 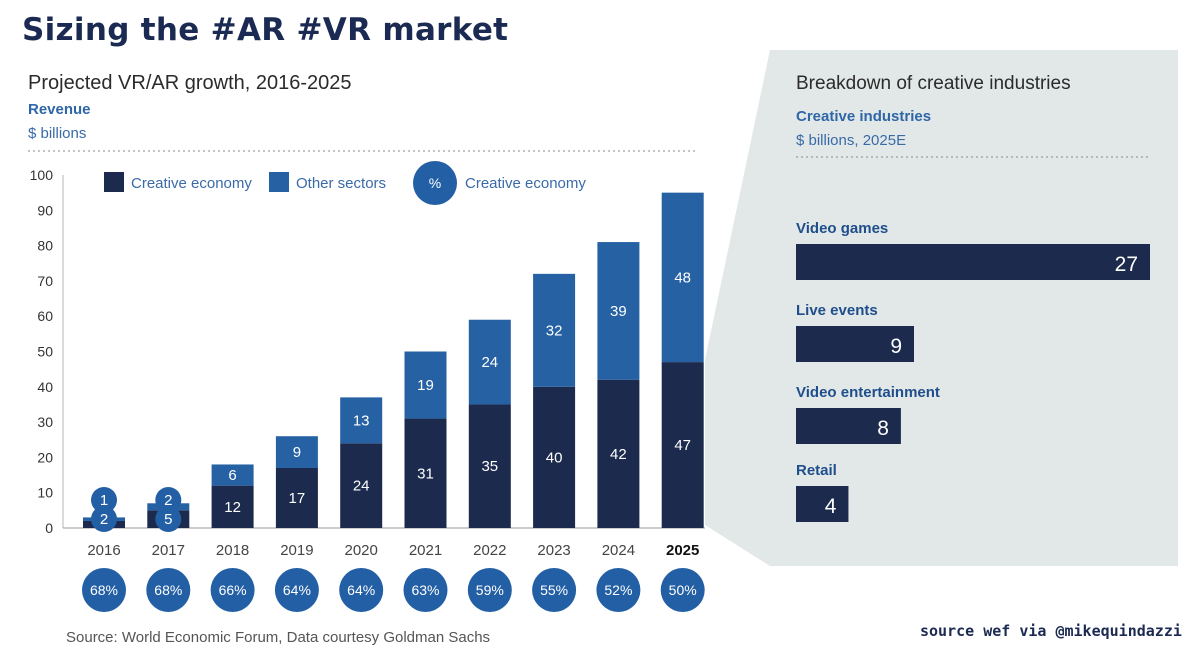 I want to click on data-label-other: 19, so click(x=425, y=385).